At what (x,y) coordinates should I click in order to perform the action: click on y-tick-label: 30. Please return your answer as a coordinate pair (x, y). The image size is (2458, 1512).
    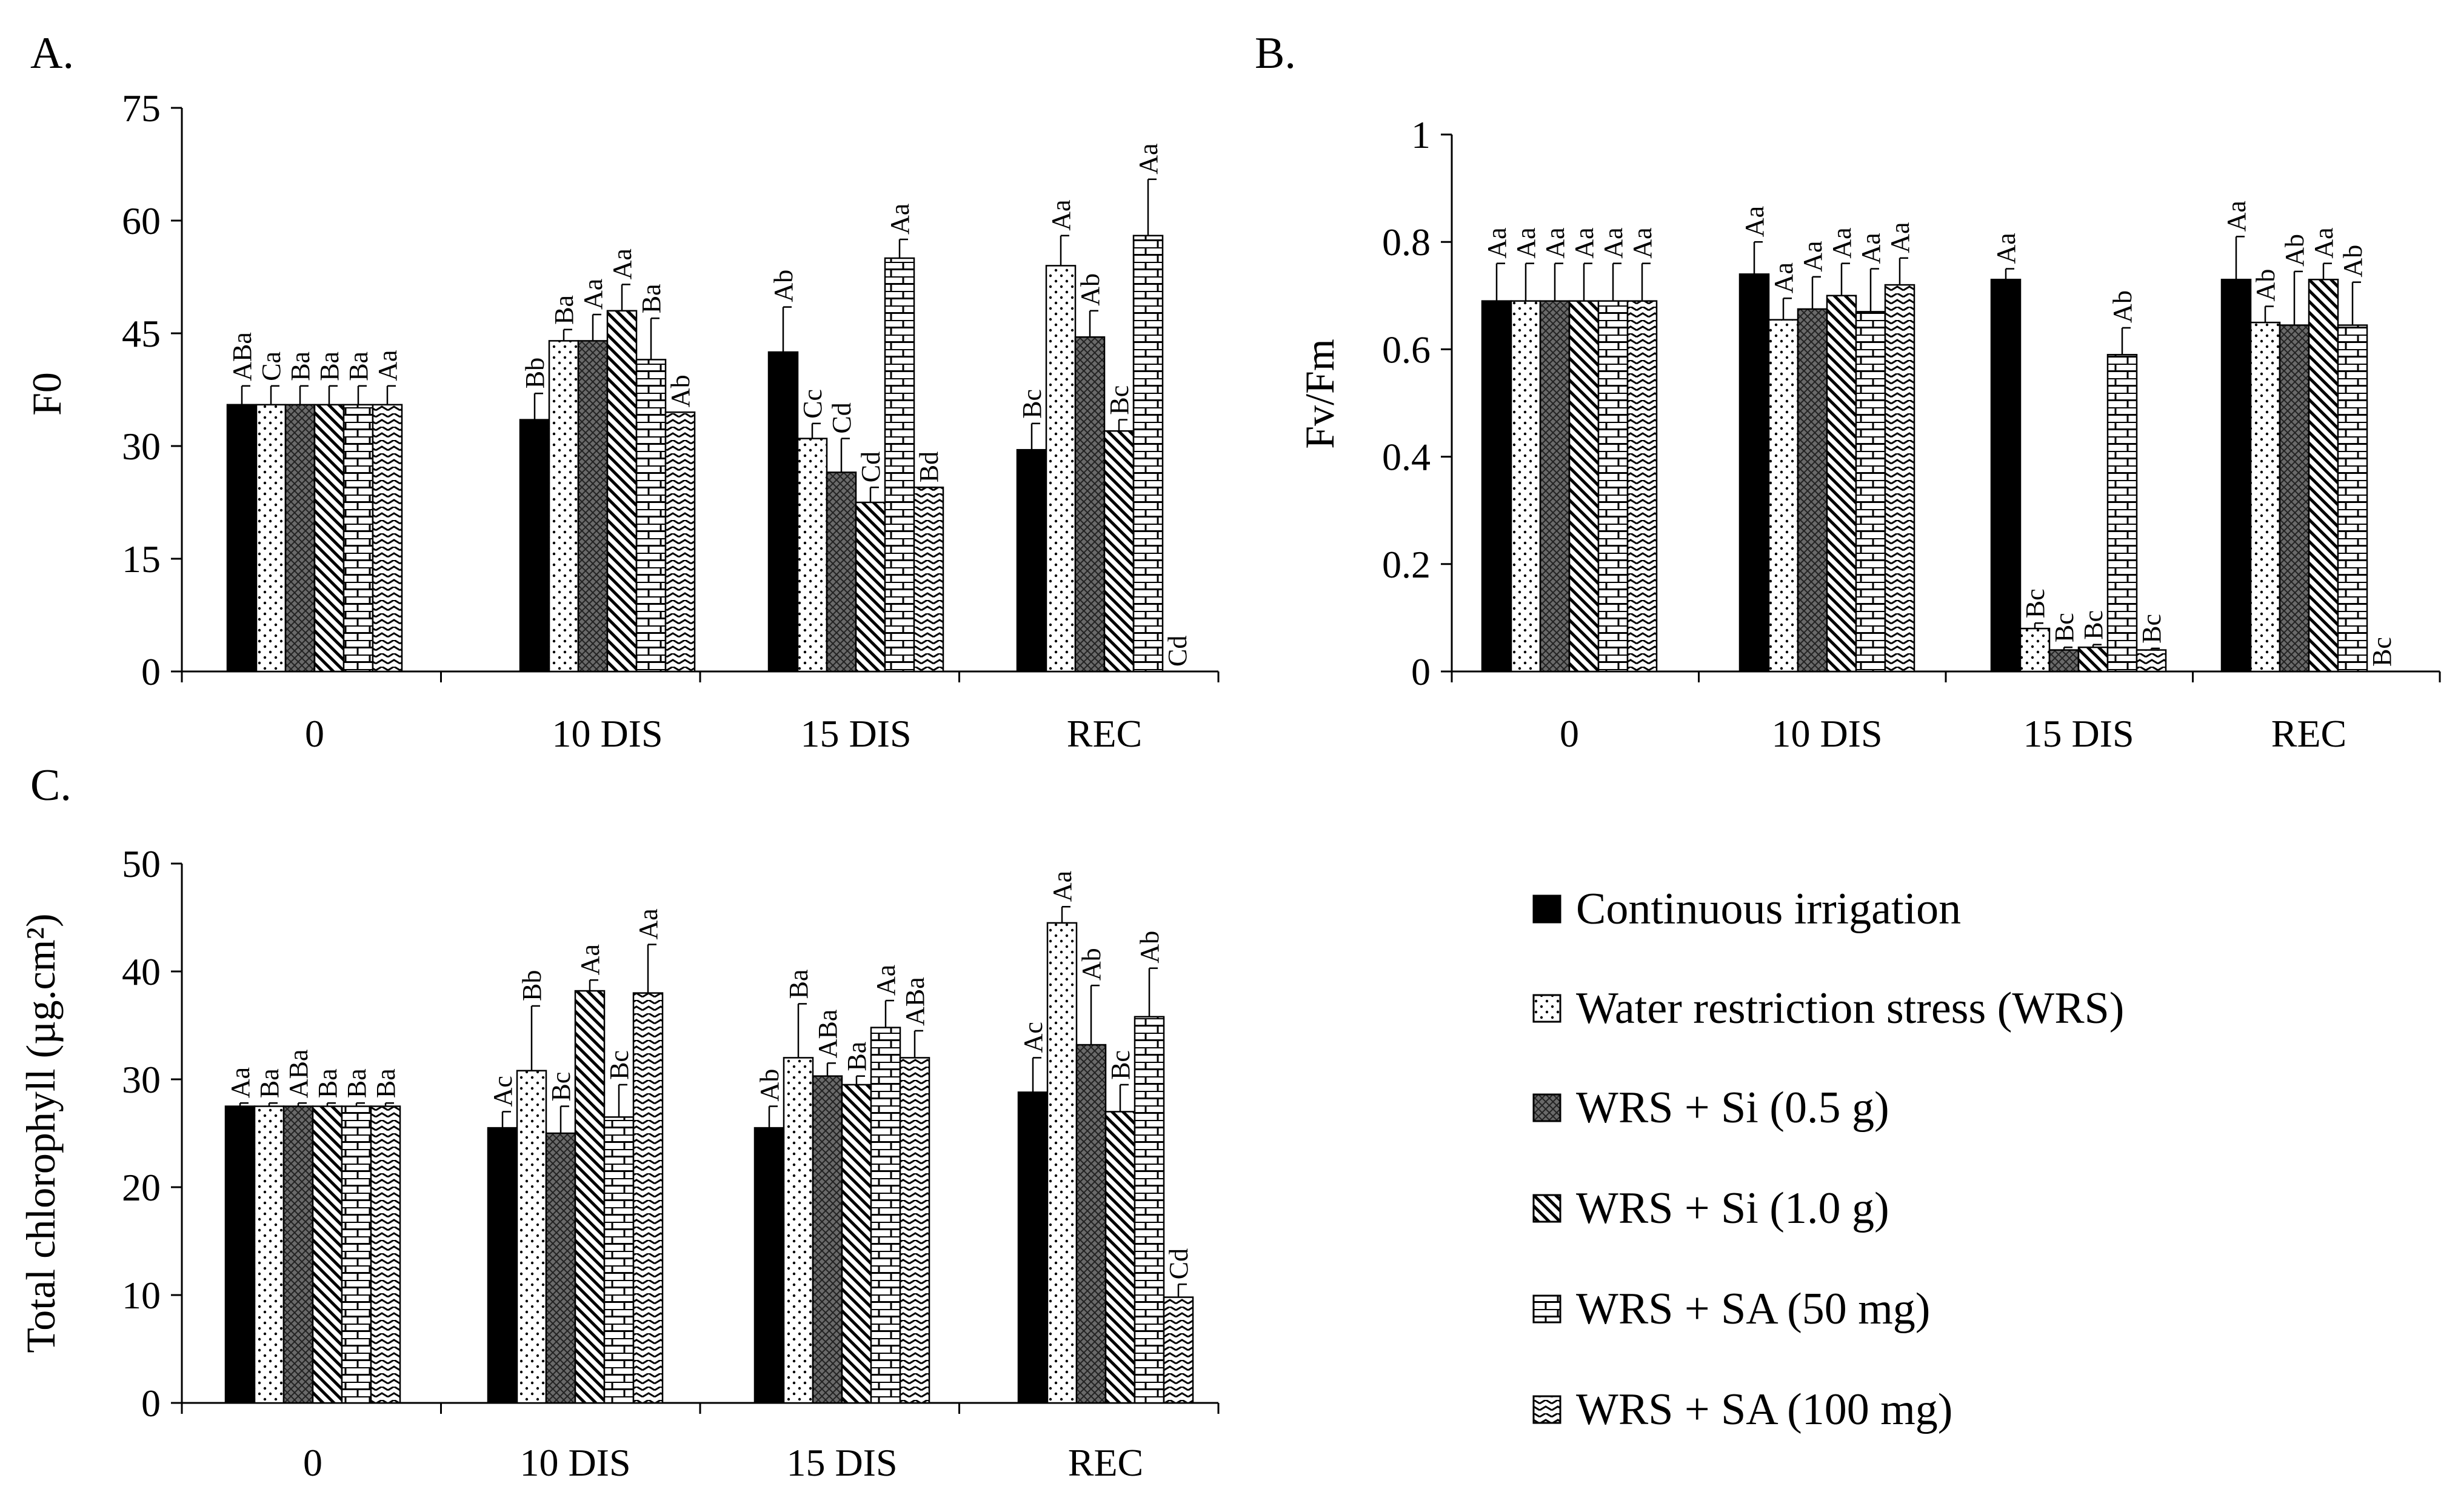
    Looking at the image, I should click on (141, 446).